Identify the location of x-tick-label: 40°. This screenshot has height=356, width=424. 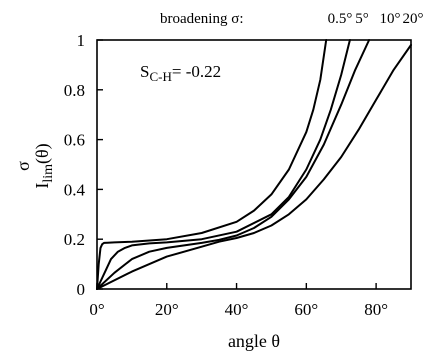
(237, 309).